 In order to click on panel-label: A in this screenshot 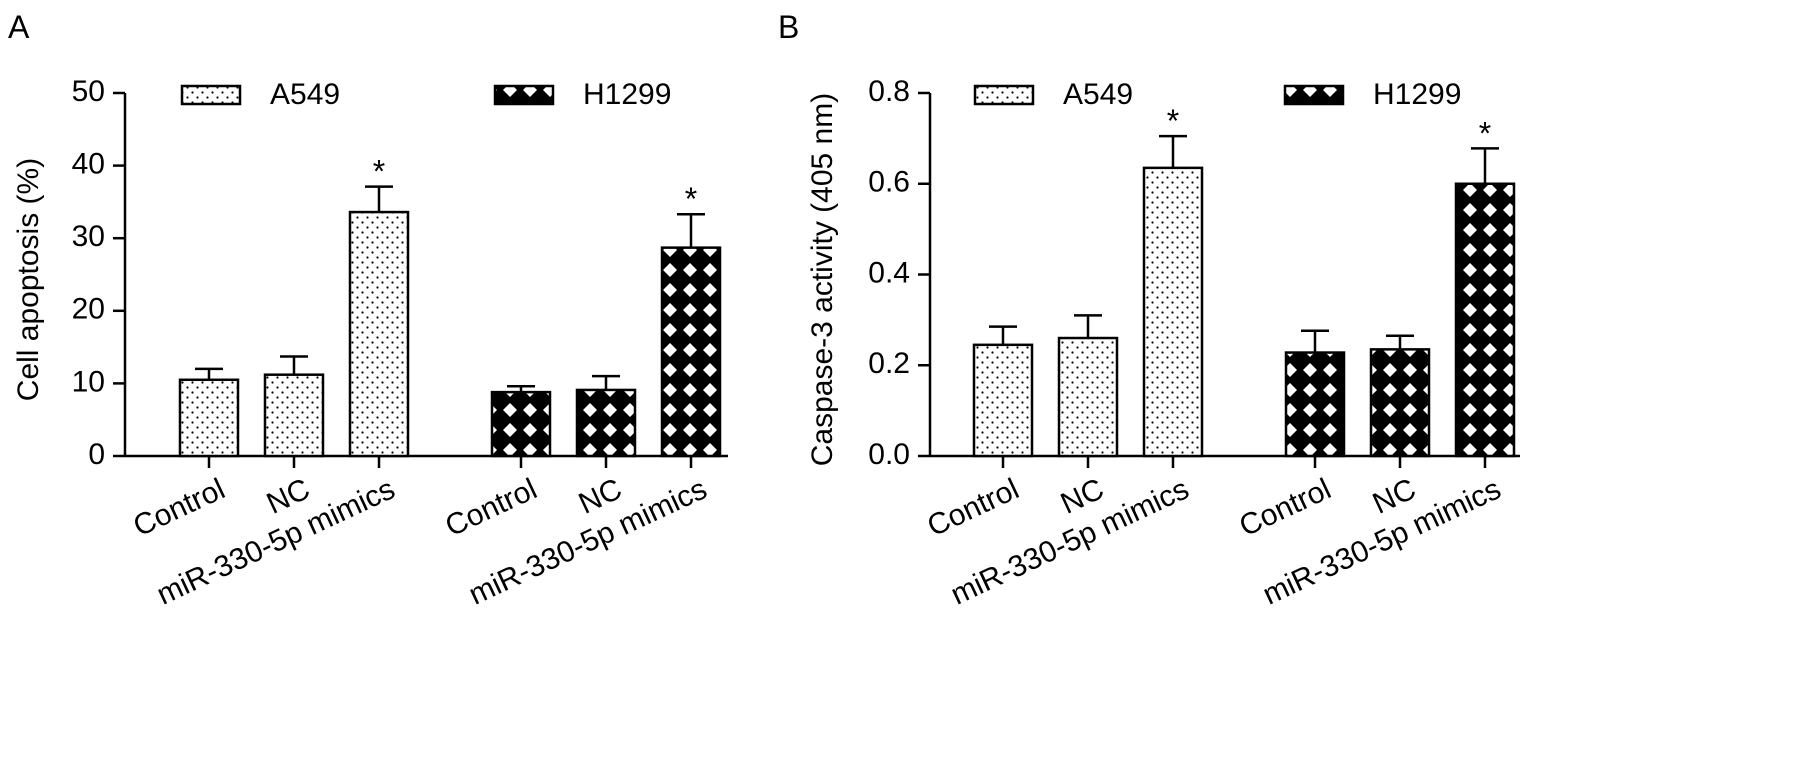, I will do `click(19, 27)`.